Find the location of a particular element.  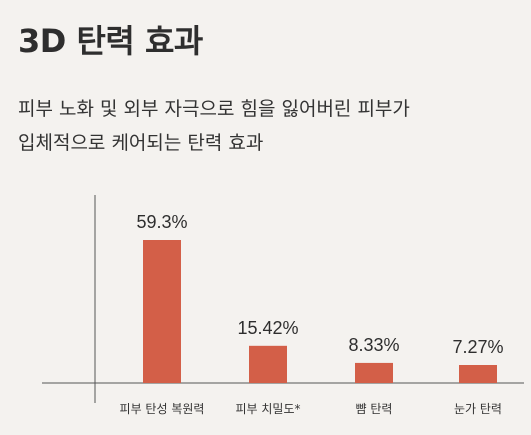

page-title: 3D 탄력 효과 is located at coordinates (110, 41).